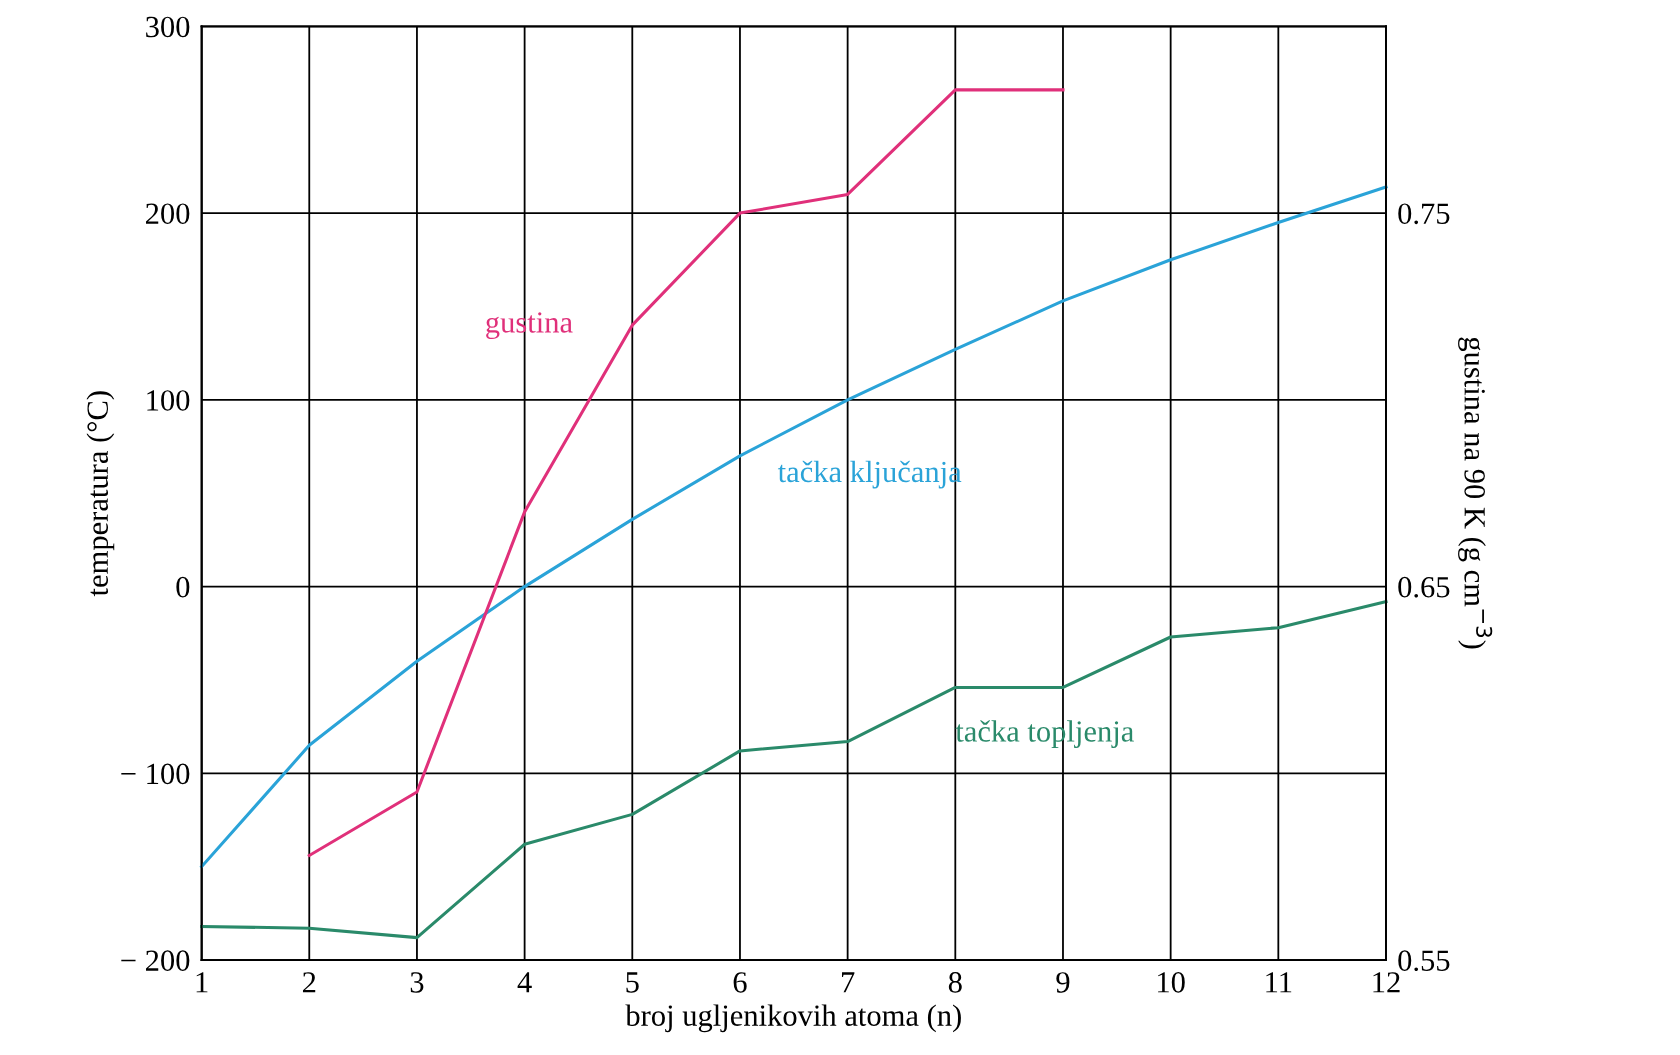 The height and width of the screenshot is (1055, 1680). I want to click on x-tick-label: 10, so click(1171, 982).